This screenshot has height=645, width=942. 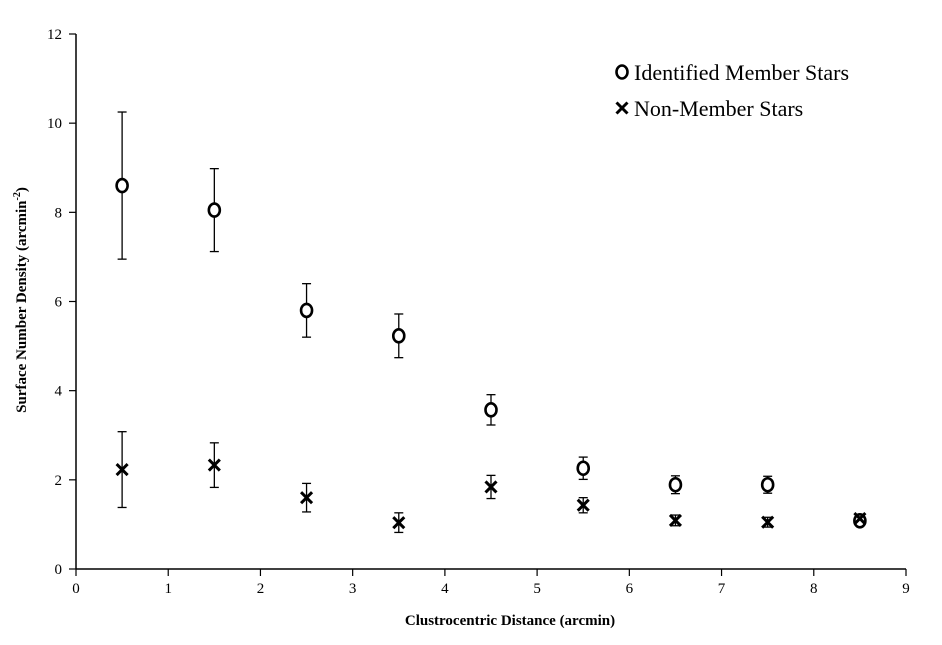 I want to click on y-tick-label: 12, so click(x=54, y=35).